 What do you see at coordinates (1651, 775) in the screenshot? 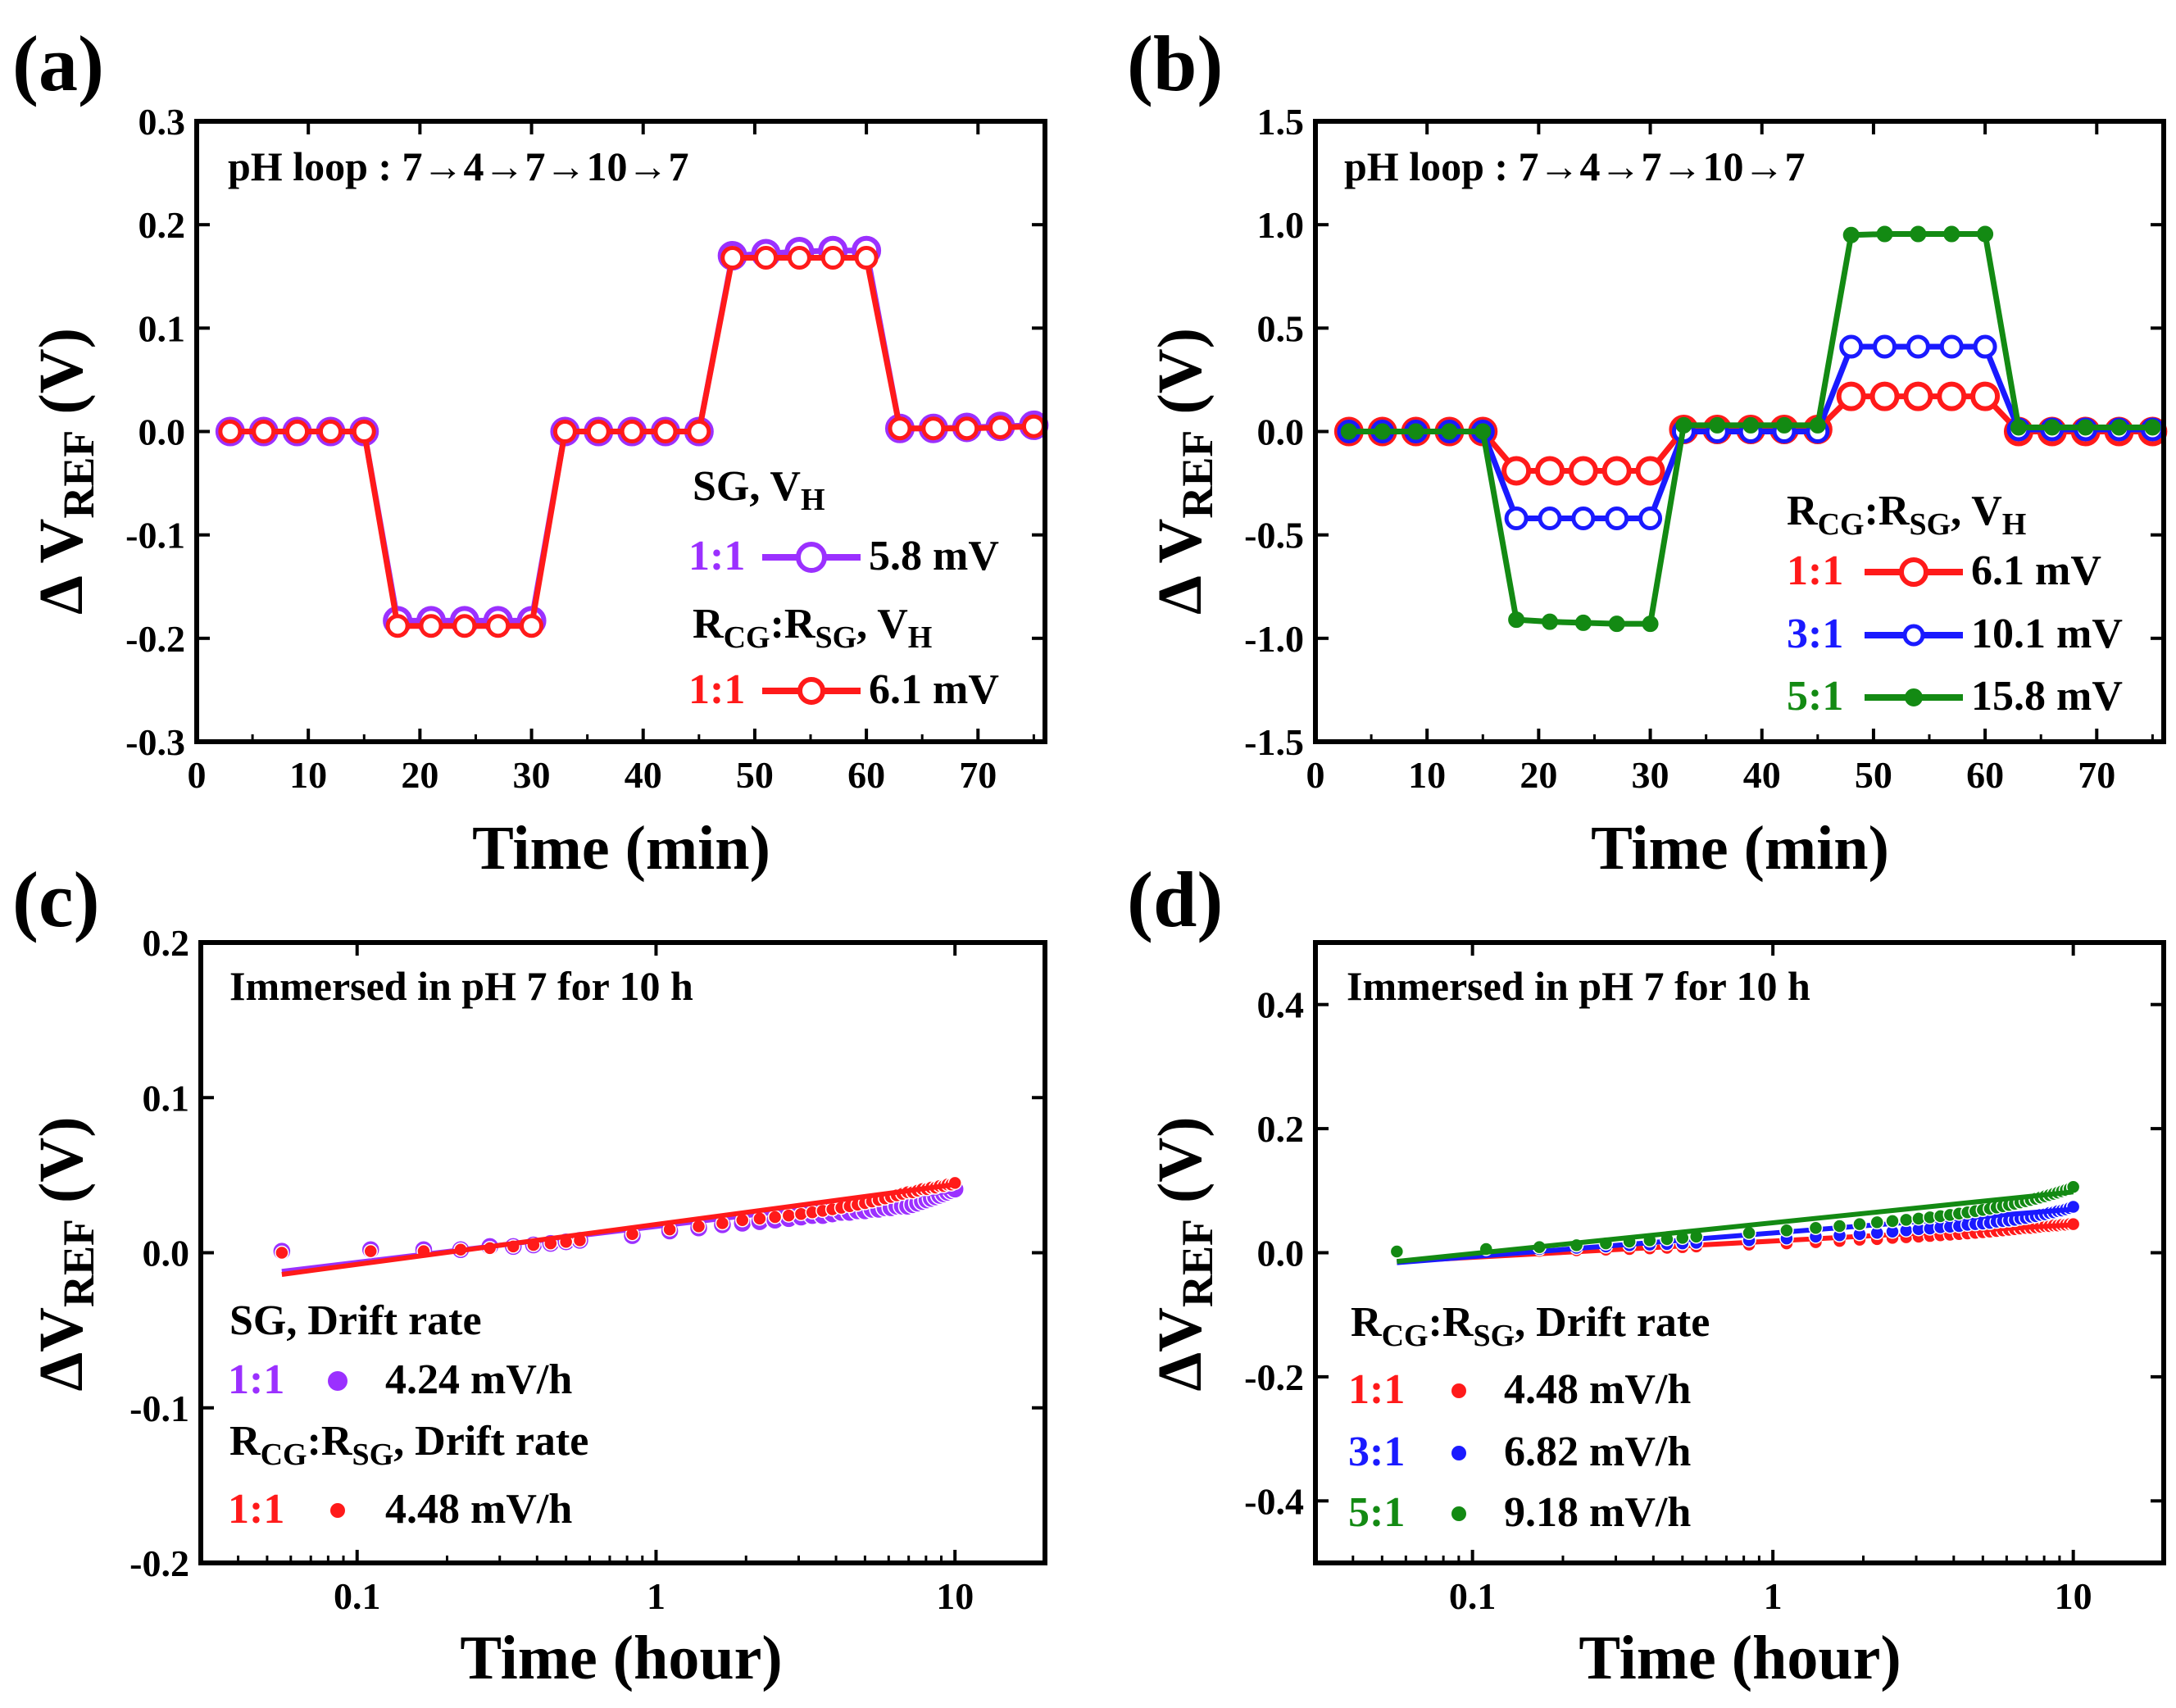
I see `panel-b-xtick-label: 30` at bounding box center [1651, 775].